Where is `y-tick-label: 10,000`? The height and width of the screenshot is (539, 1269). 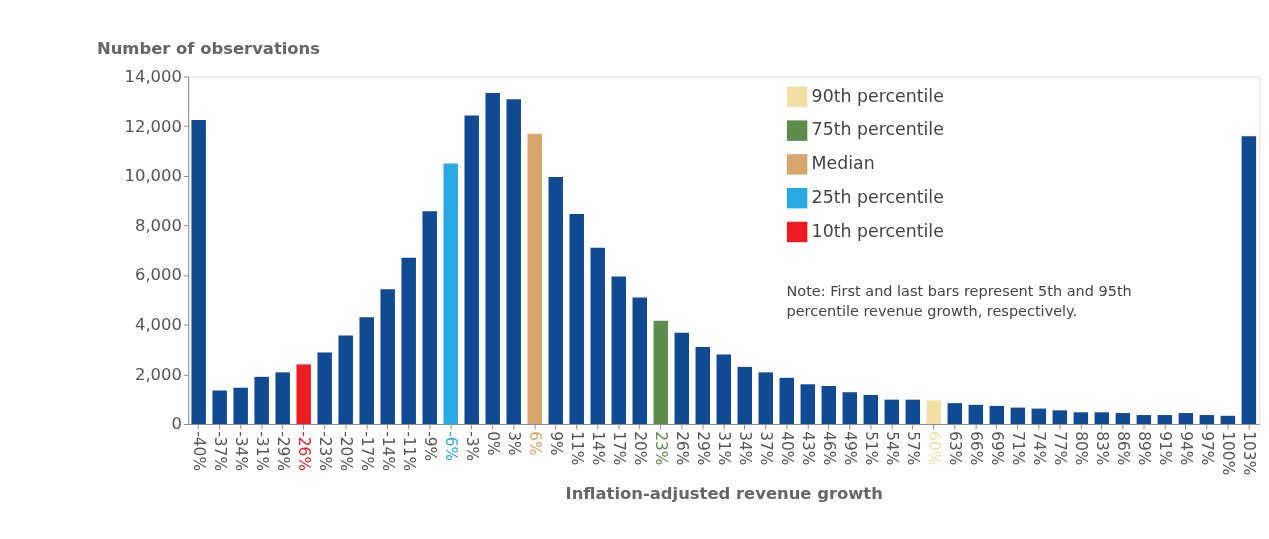
y-tick-label: 10,000 is located at coordinates (153, 176).